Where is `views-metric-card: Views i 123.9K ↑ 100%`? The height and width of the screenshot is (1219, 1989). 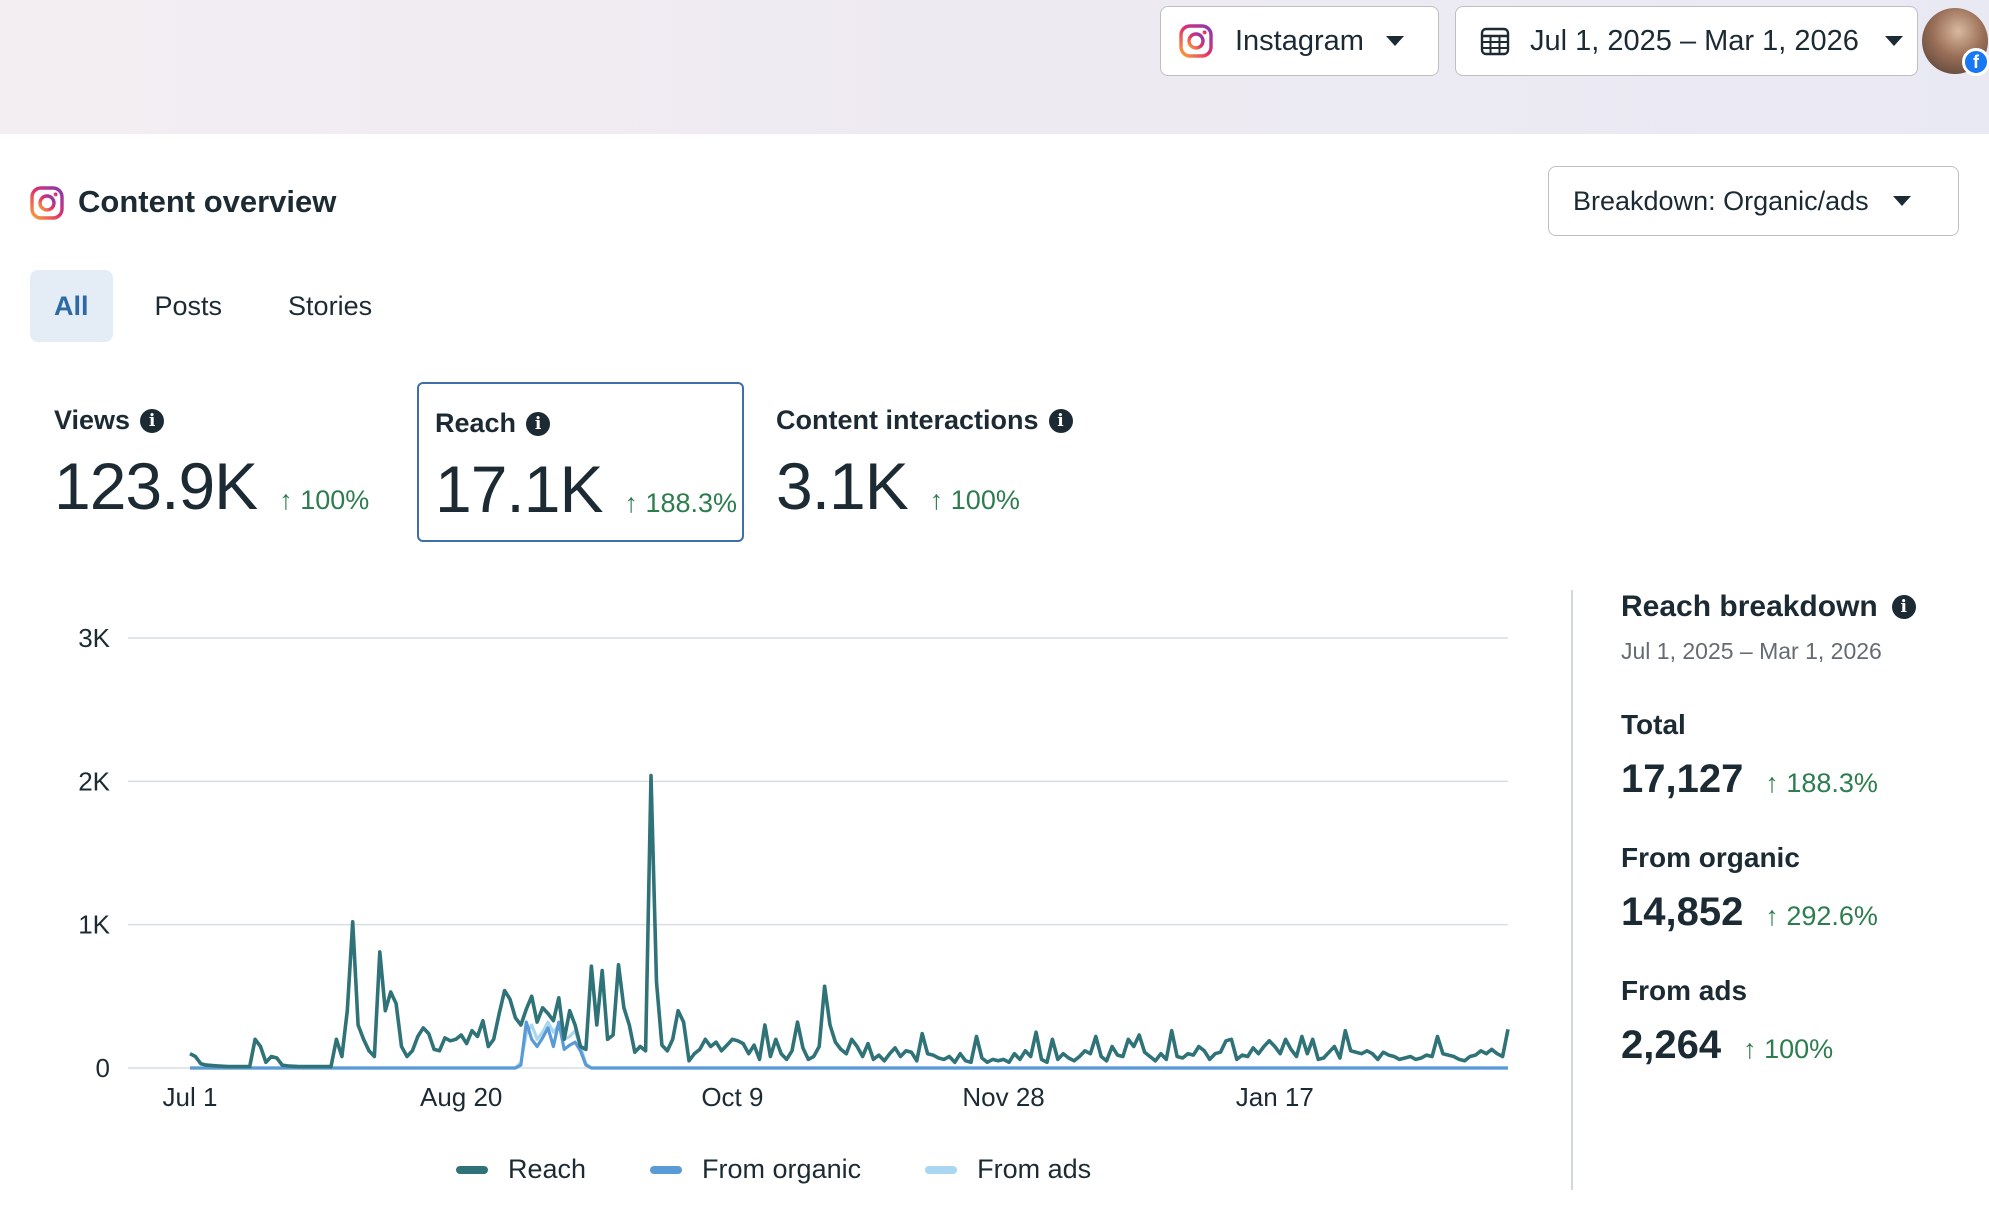 views-metric-card: Views i 123.9K ↑ 100% is located at coordinates (211, 464).